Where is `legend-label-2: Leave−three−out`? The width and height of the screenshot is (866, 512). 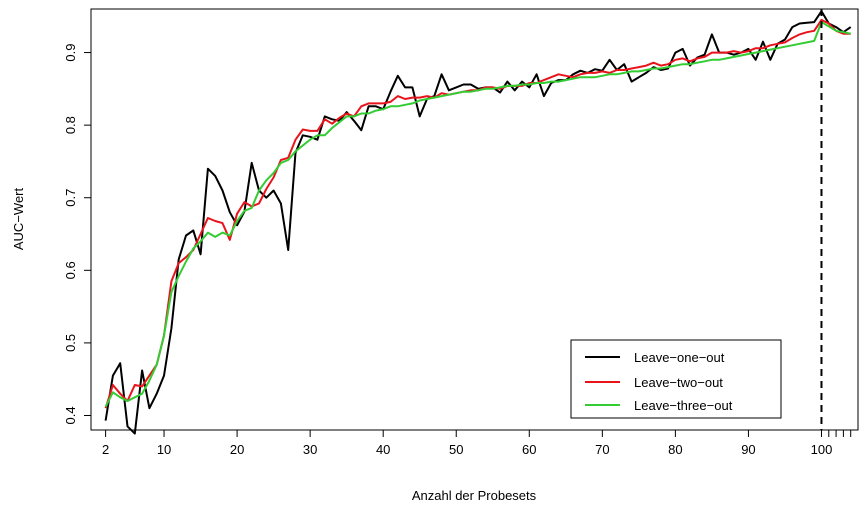
legend-label-2: Leave−three−out is located at coordinates (683, 405).